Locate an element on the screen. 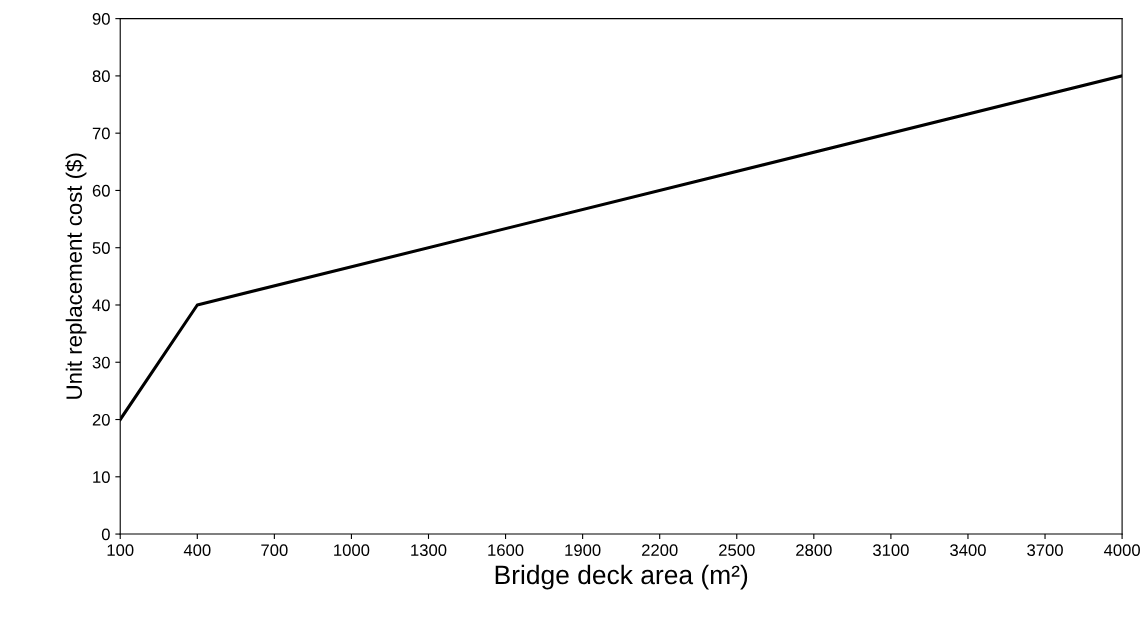 Image resolution: width=1145 pixels, height=621 pixels. y-tick-label: 80 is located at coordinates (101, 76).